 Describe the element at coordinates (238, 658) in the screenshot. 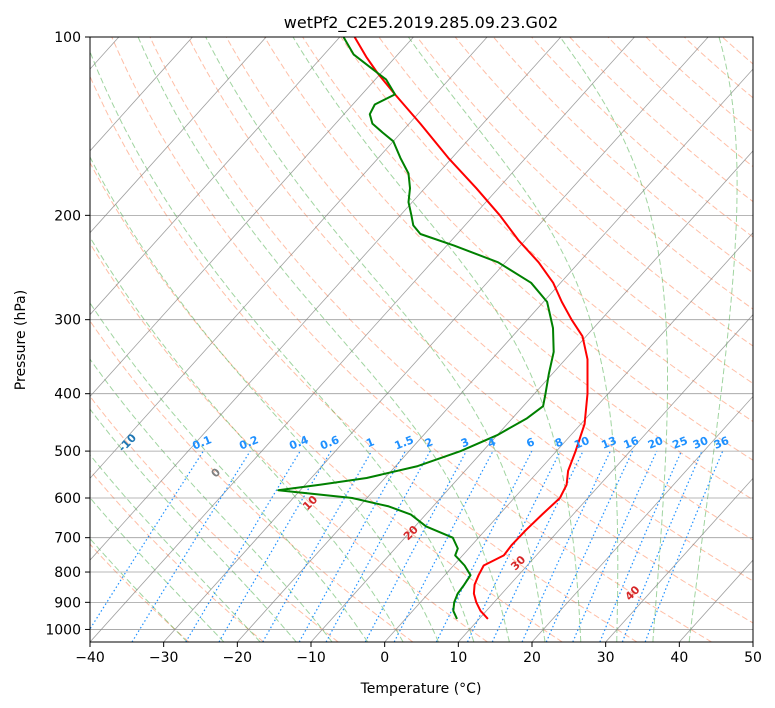

I see `x-tick-label: −20` at that location.